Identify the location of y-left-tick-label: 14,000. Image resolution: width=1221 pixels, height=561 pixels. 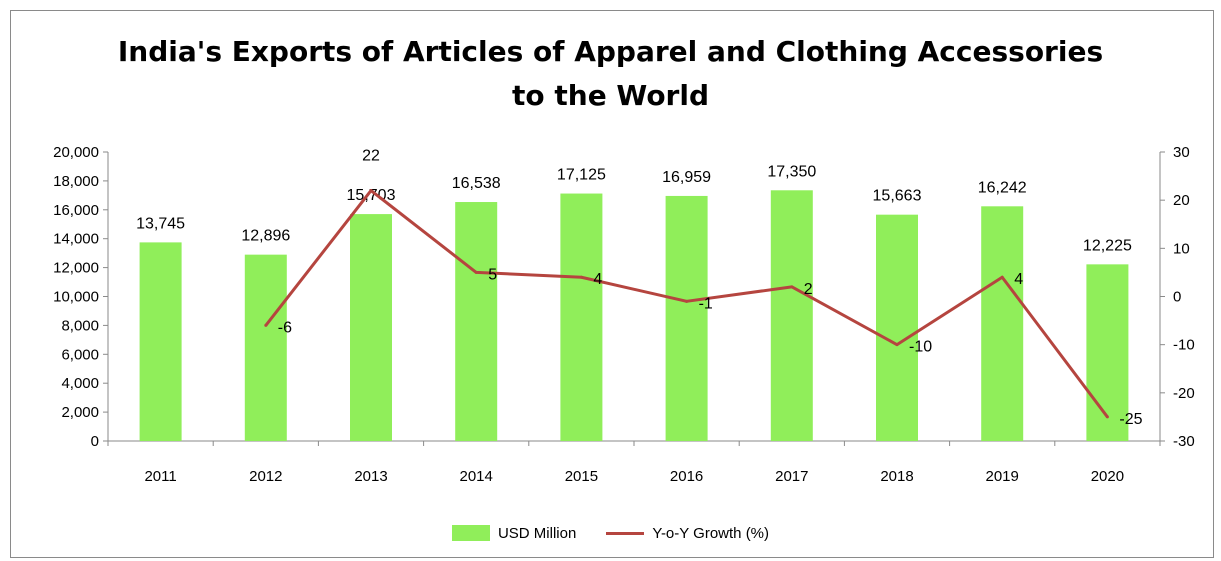
(76, 239).